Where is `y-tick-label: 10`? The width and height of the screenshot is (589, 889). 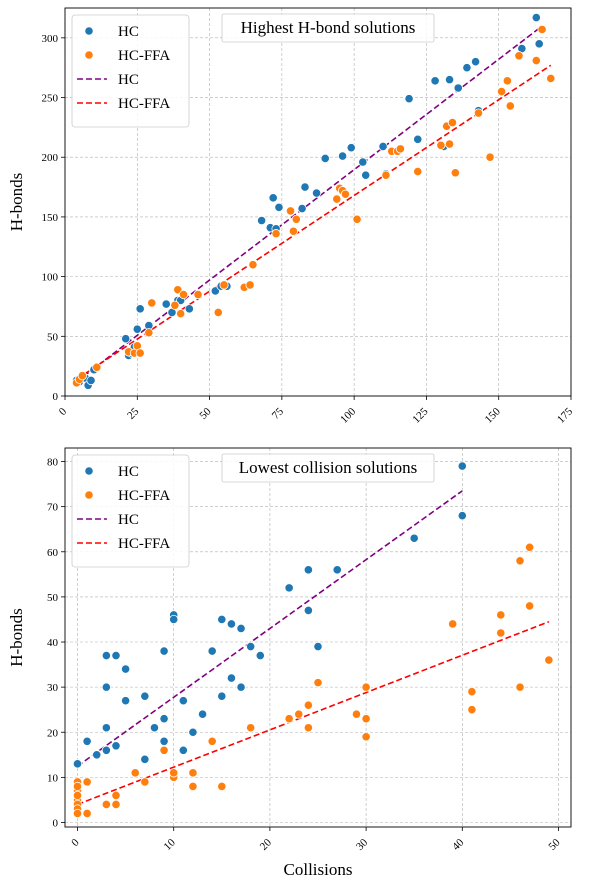
y-tick-label: 10 is located at coordinates (53, 778).